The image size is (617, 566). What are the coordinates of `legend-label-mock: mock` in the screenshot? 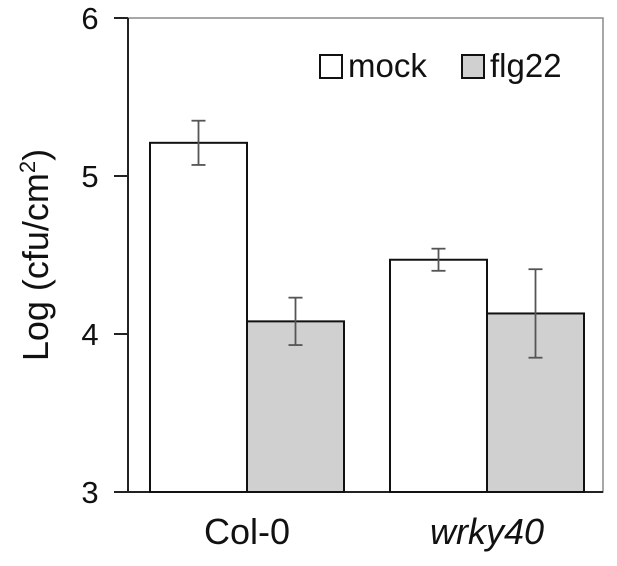 It's located at (387, 65).